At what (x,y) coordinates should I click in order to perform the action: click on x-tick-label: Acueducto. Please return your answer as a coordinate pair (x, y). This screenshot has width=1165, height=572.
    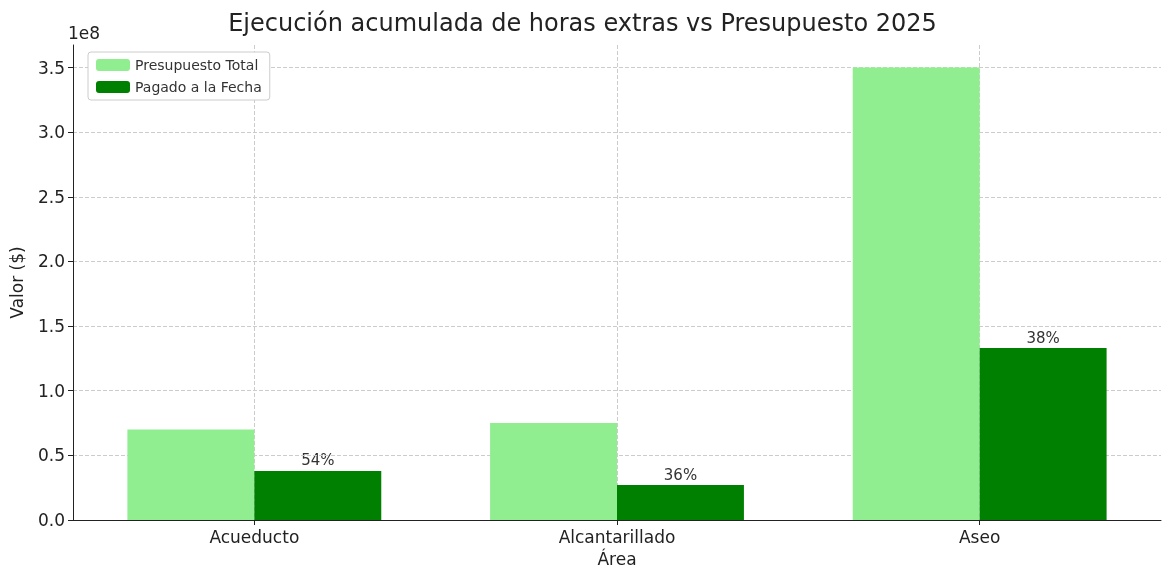
    Looking at the image, I should click on (254, 536).